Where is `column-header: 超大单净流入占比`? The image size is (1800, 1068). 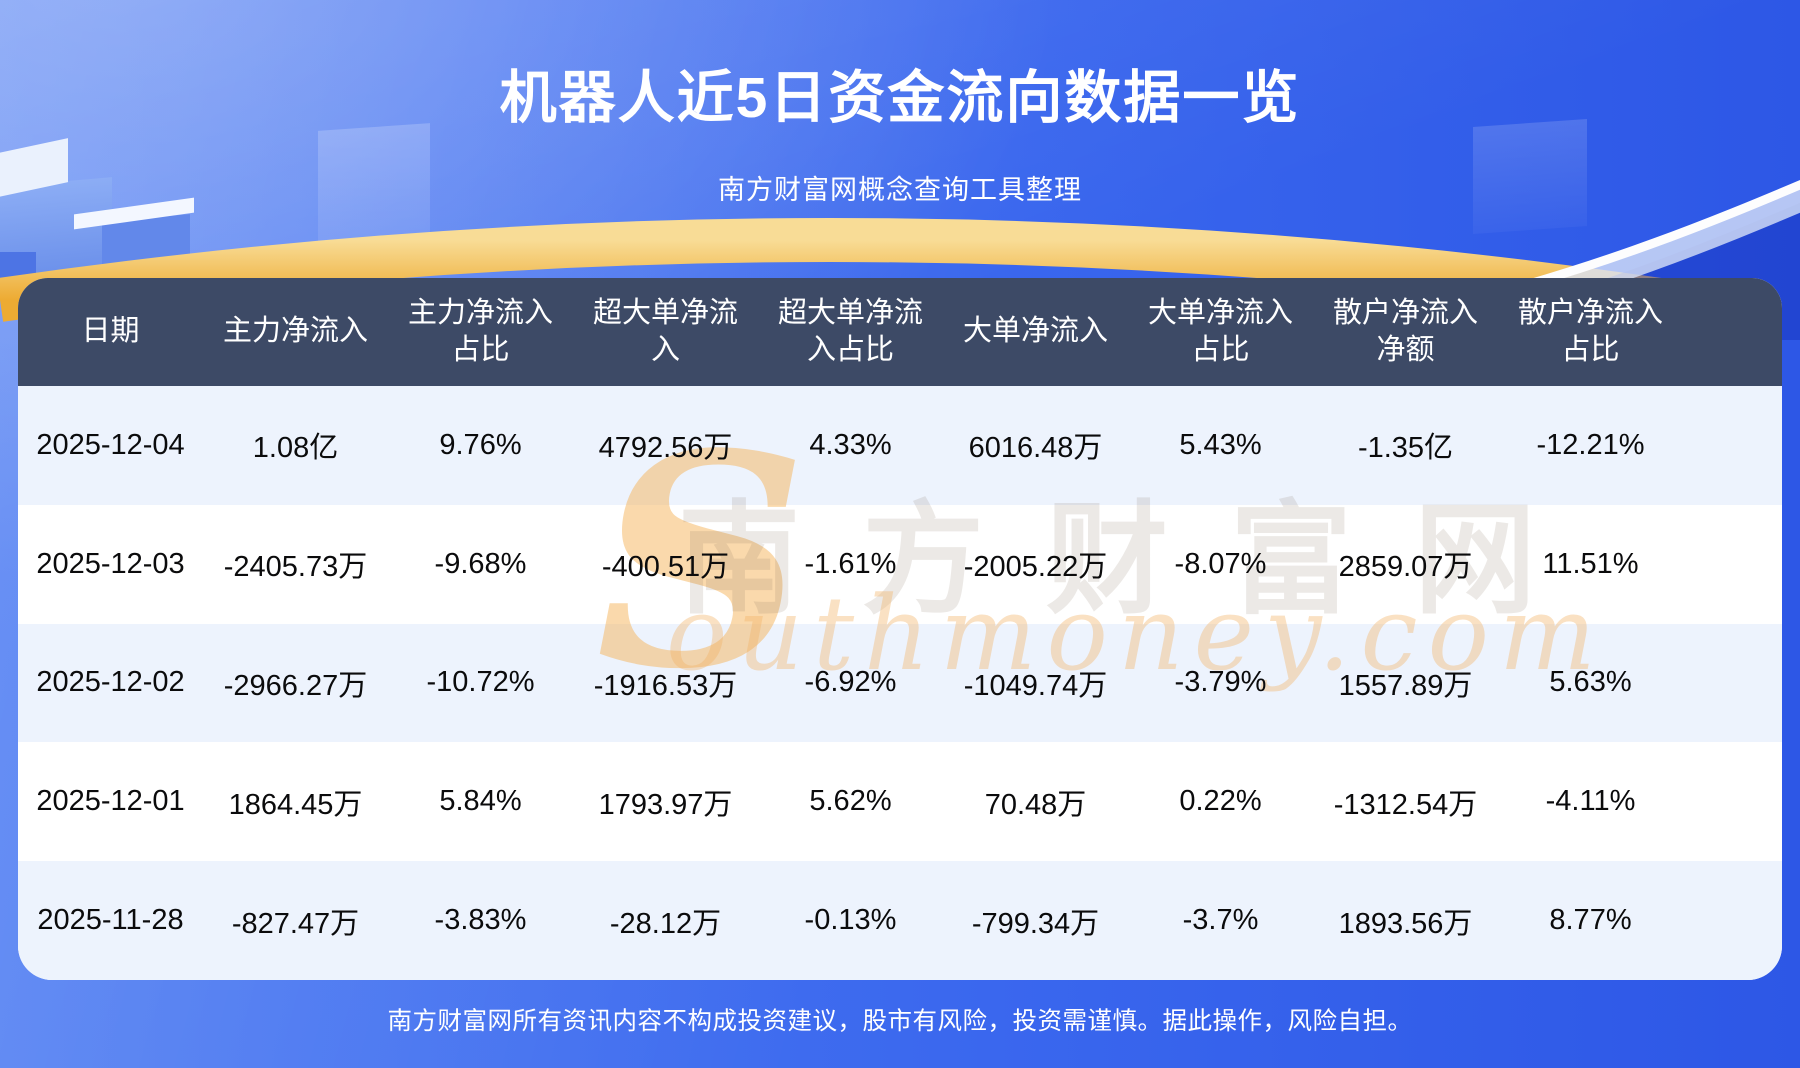 column-header: 超大单净流入占比 is located at coordinates (850, 331).